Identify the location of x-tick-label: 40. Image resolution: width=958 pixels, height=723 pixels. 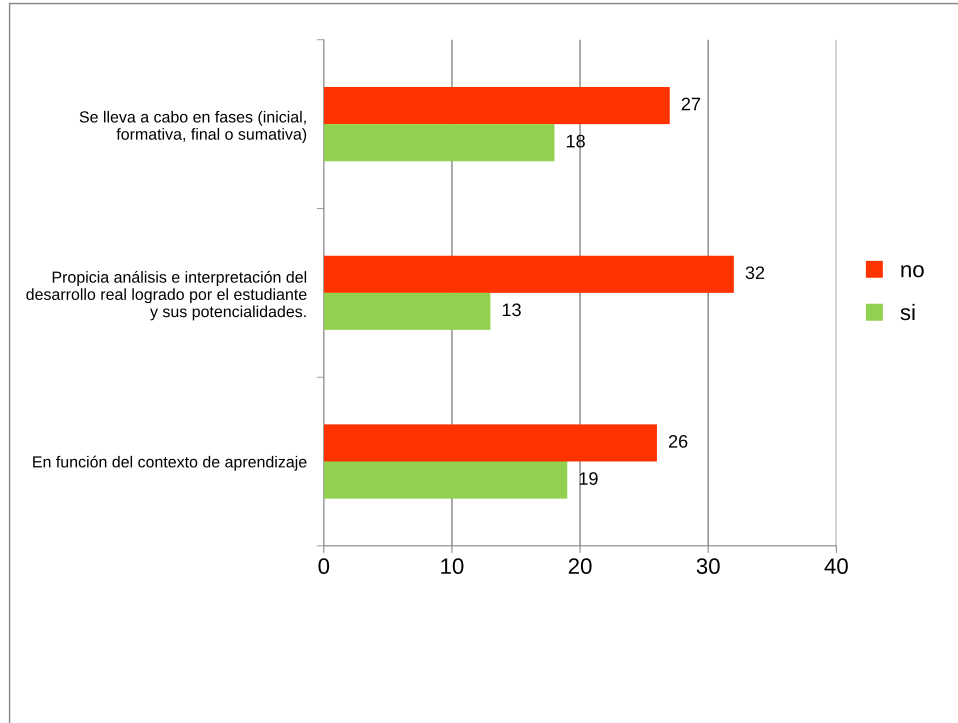
(836, 566).